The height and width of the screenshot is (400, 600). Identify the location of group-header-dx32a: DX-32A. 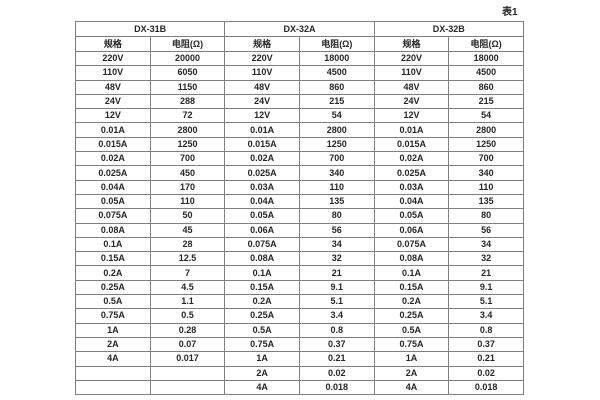
(299, 29).